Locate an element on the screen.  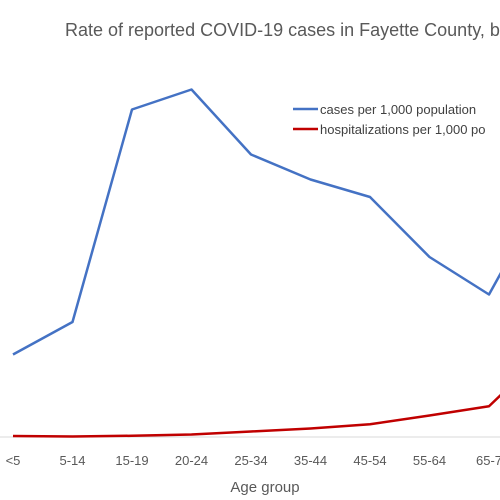
x-tick-label: 55-64 is located at coordinates (429, 460).